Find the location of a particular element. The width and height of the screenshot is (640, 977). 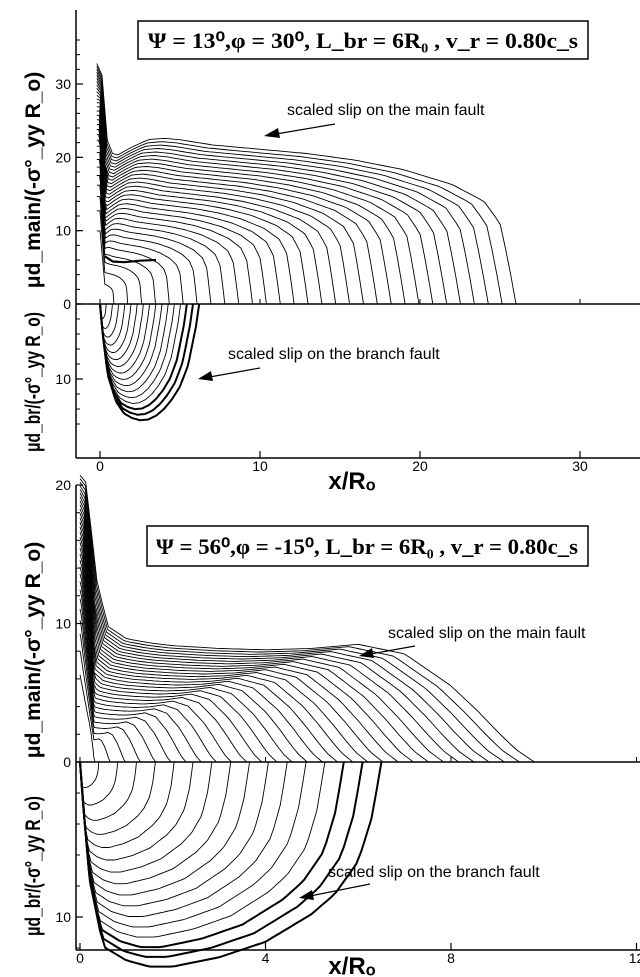

y-tick-label: 30 is located at coordinates (63, 84).